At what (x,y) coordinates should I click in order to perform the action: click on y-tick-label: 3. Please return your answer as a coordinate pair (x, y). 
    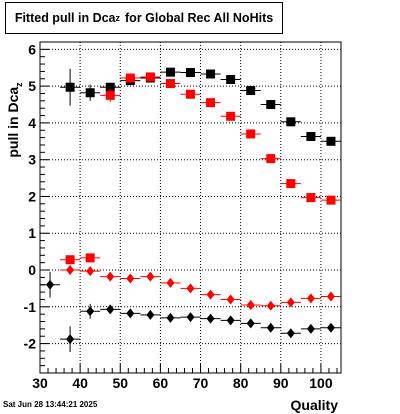
    Looking at the image, I should click on (32, 160).